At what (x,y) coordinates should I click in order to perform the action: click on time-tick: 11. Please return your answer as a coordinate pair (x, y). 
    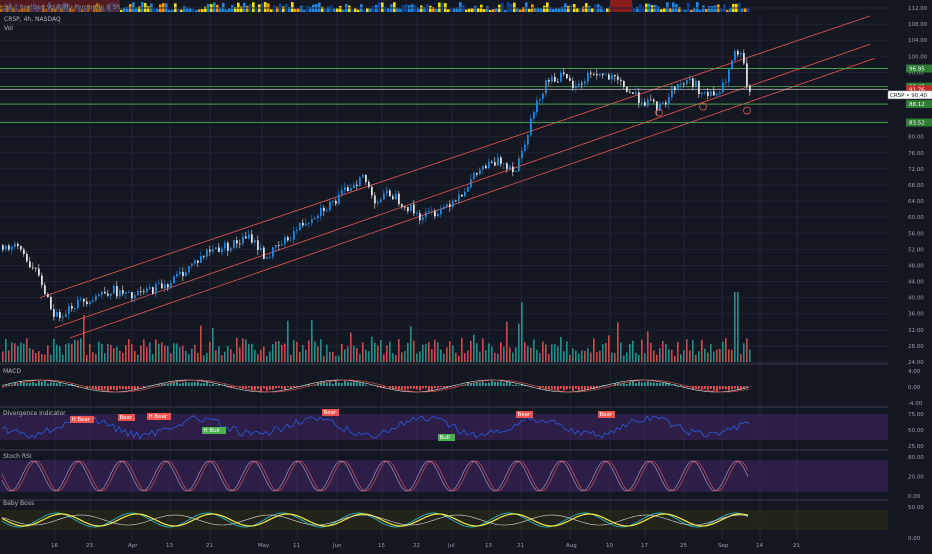
    Looking at the image, I should click on (296, 546).